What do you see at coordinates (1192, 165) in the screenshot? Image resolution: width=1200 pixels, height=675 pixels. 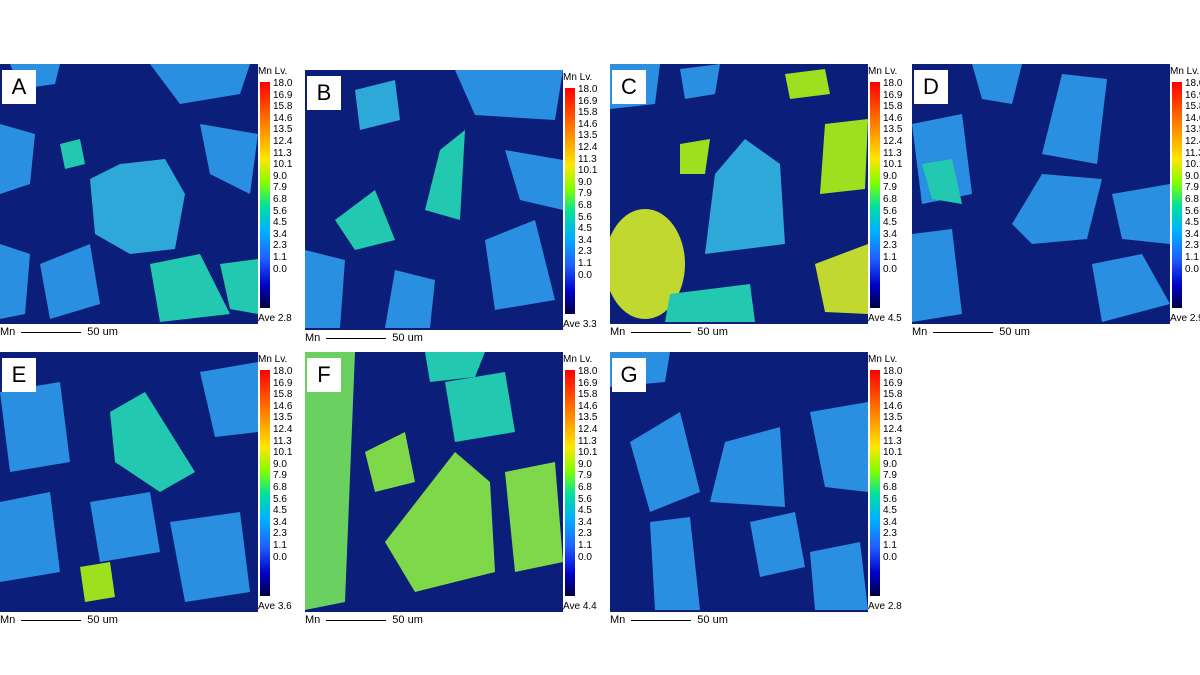 I see `tick-label: 10.1` at bounding box center [1192, 165].